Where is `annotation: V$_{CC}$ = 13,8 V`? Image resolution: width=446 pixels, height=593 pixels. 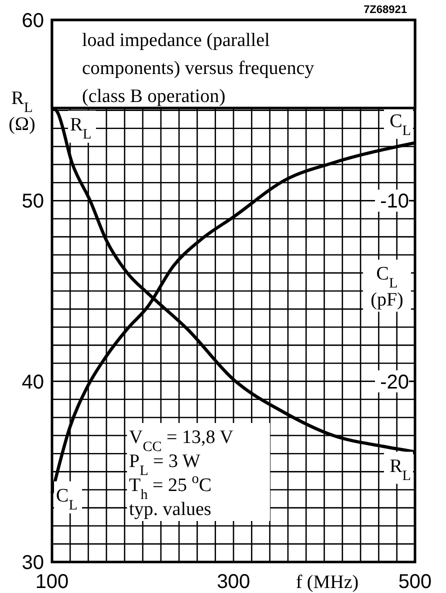
annotation: V$_{CC}$ = 13,8 V is located at coordinates (181, 441).